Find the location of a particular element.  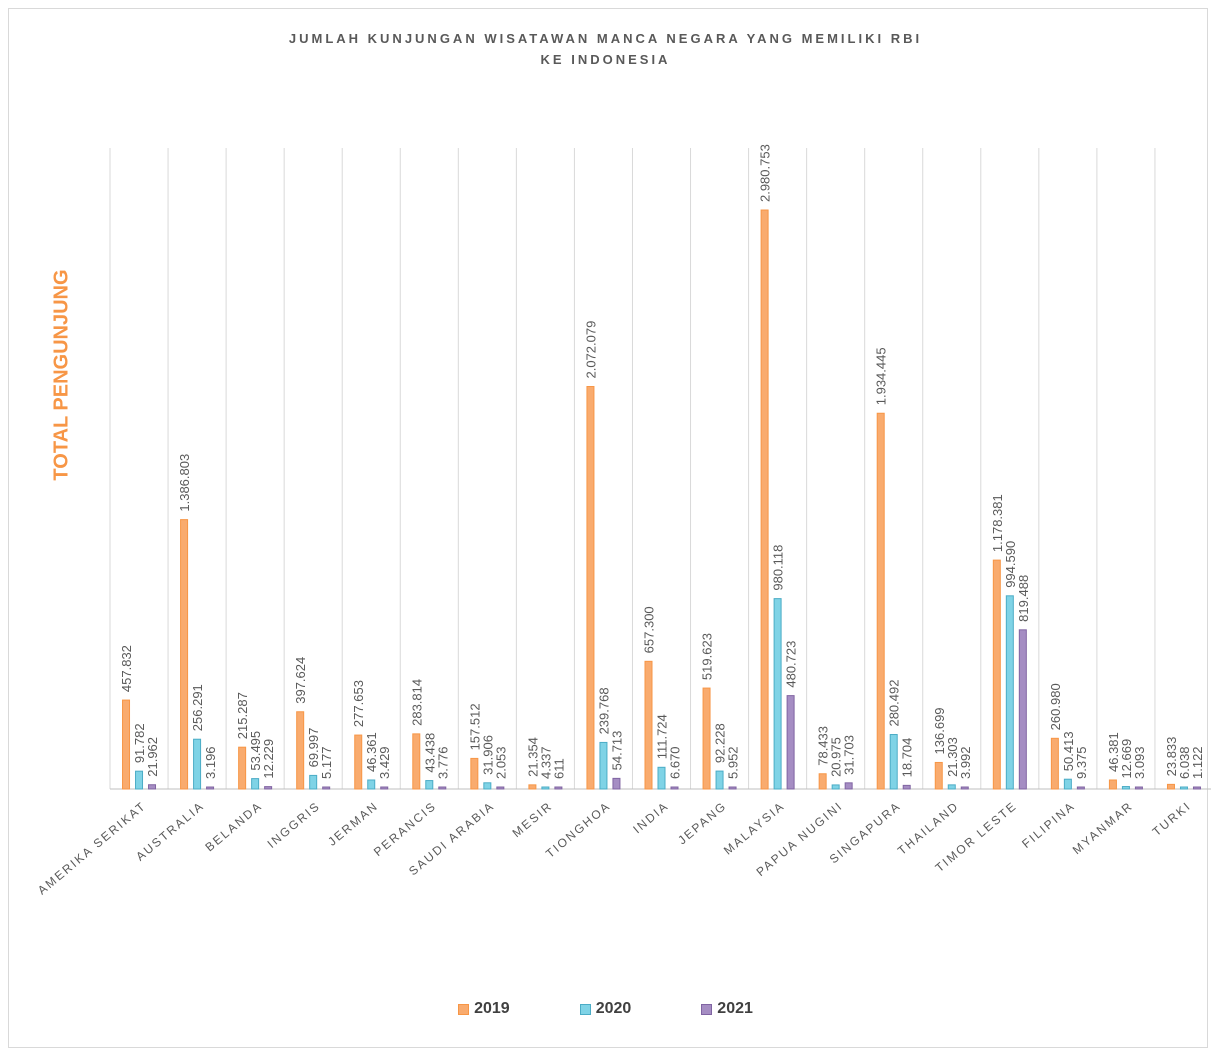

data-label-2019-15: 1.178.381 is located at coordinates (997, 523).